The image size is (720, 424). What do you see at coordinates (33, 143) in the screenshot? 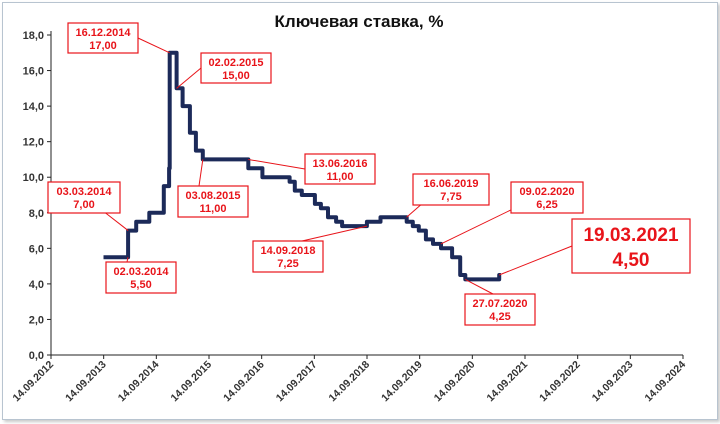
I see `y-tick-label: 12,0` at bounding box center [33, 143].